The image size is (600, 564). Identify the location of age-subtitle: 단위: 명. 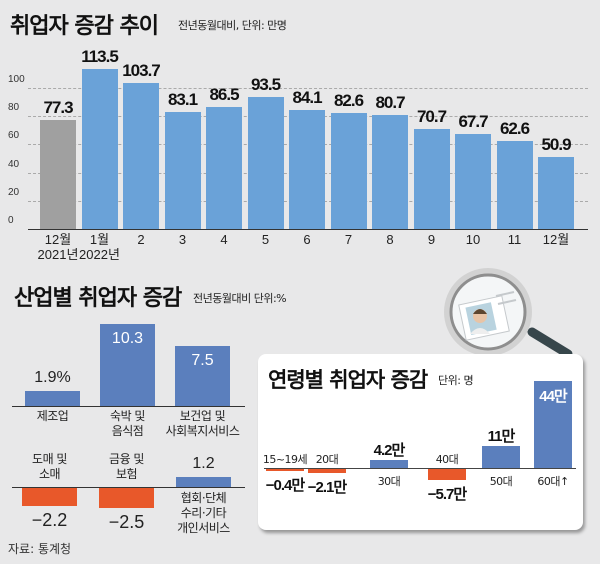
(456, 380).